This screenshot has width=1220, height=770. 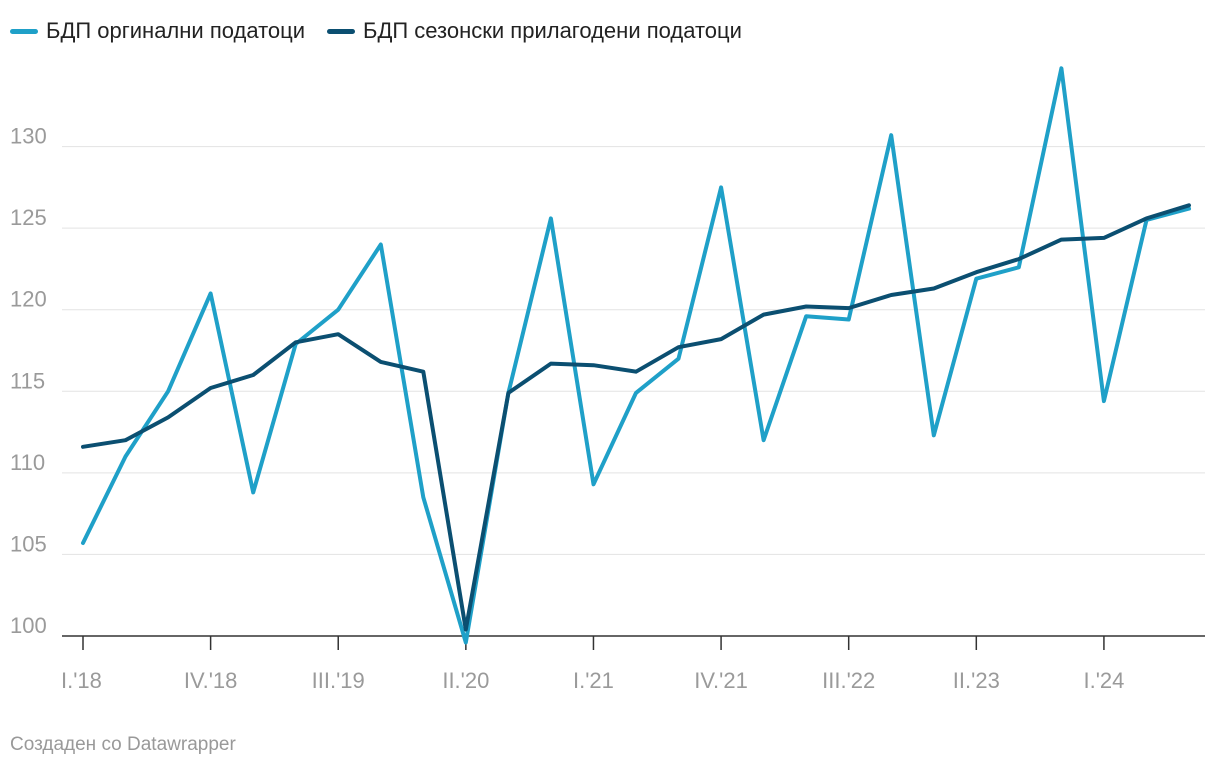 What do you see at coordinates (552, 30) in the screenshot?
I see `legend-label-seasonal: БДП сезонски прилагодени податоци` at bounding box center [552, 30].